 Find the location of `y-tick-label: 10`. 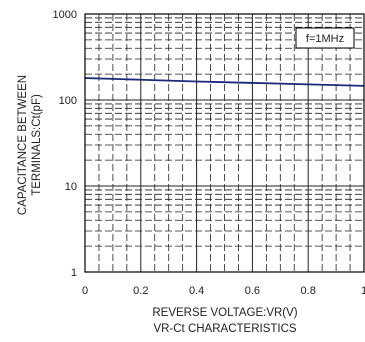

y-tick-label: 10 is located at coordinates (71, 187).